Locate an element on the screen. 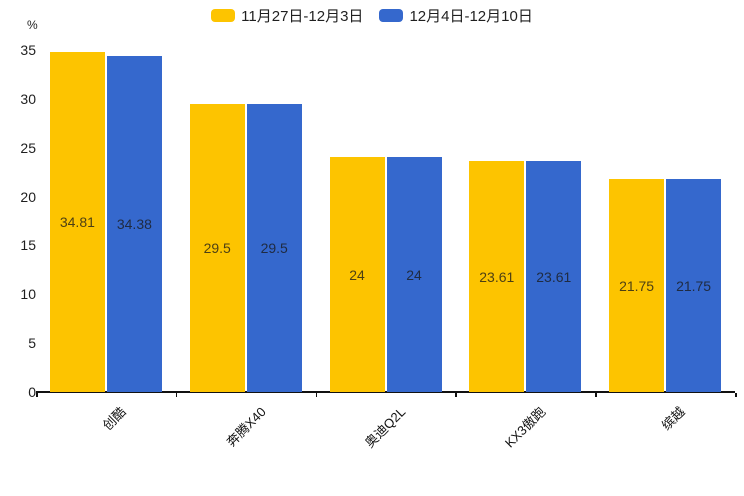 This screenshot has height=496, width=744. bar-奔腾X40-series-2 is located at coordinates (274, 247).